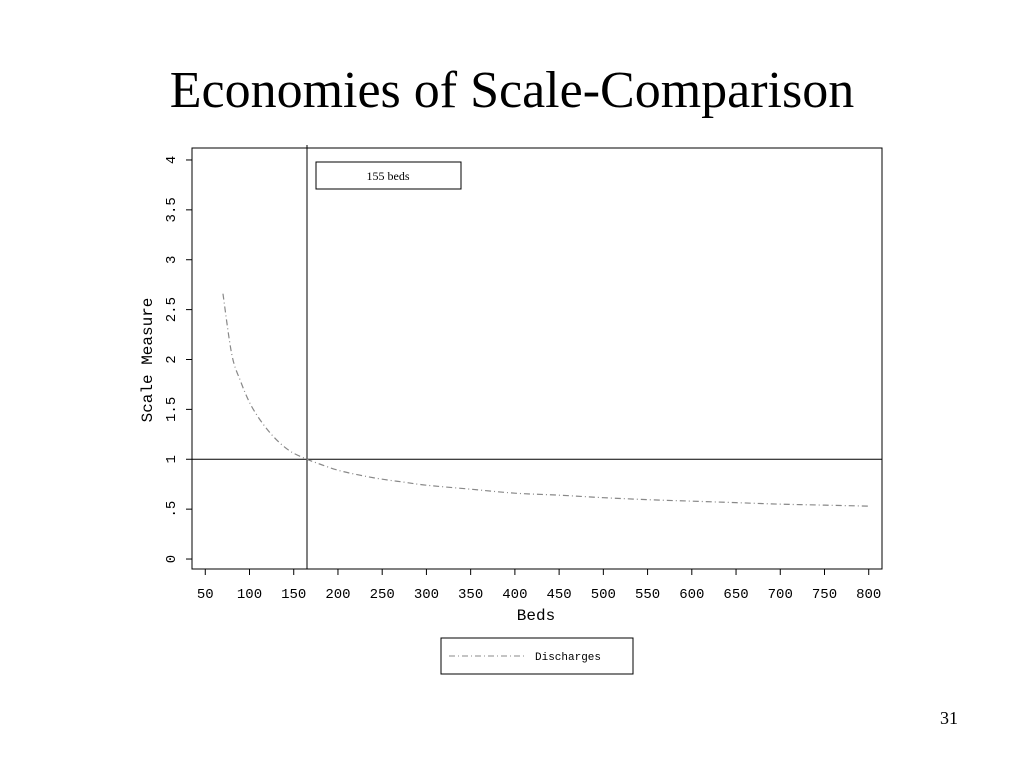 This screenshot has height=768, width=1024. Describe the element at coordinates (647, 595) in the screenshot. I see `x-tick-label: 550` at that location.